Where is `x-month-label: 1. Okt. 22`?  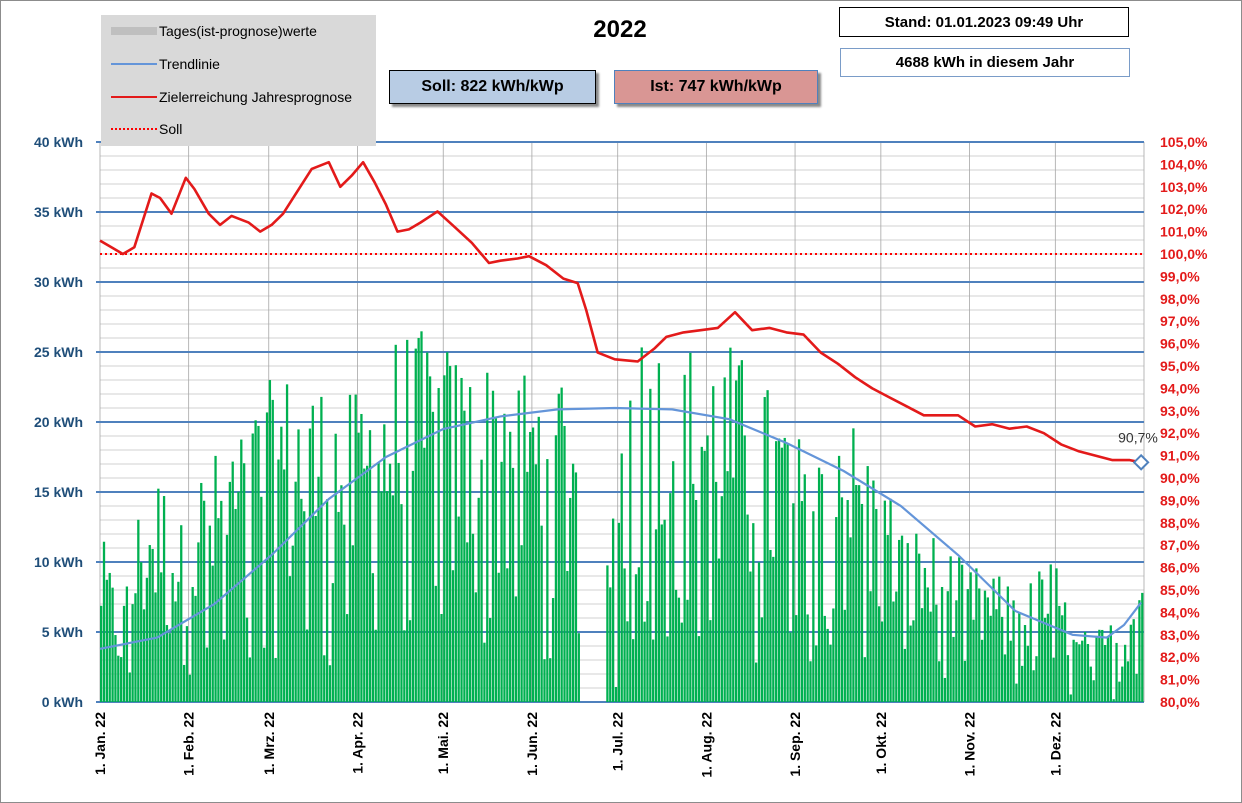
x-month-label: 1. Okt. 22 is located at coordinates (881, 743).